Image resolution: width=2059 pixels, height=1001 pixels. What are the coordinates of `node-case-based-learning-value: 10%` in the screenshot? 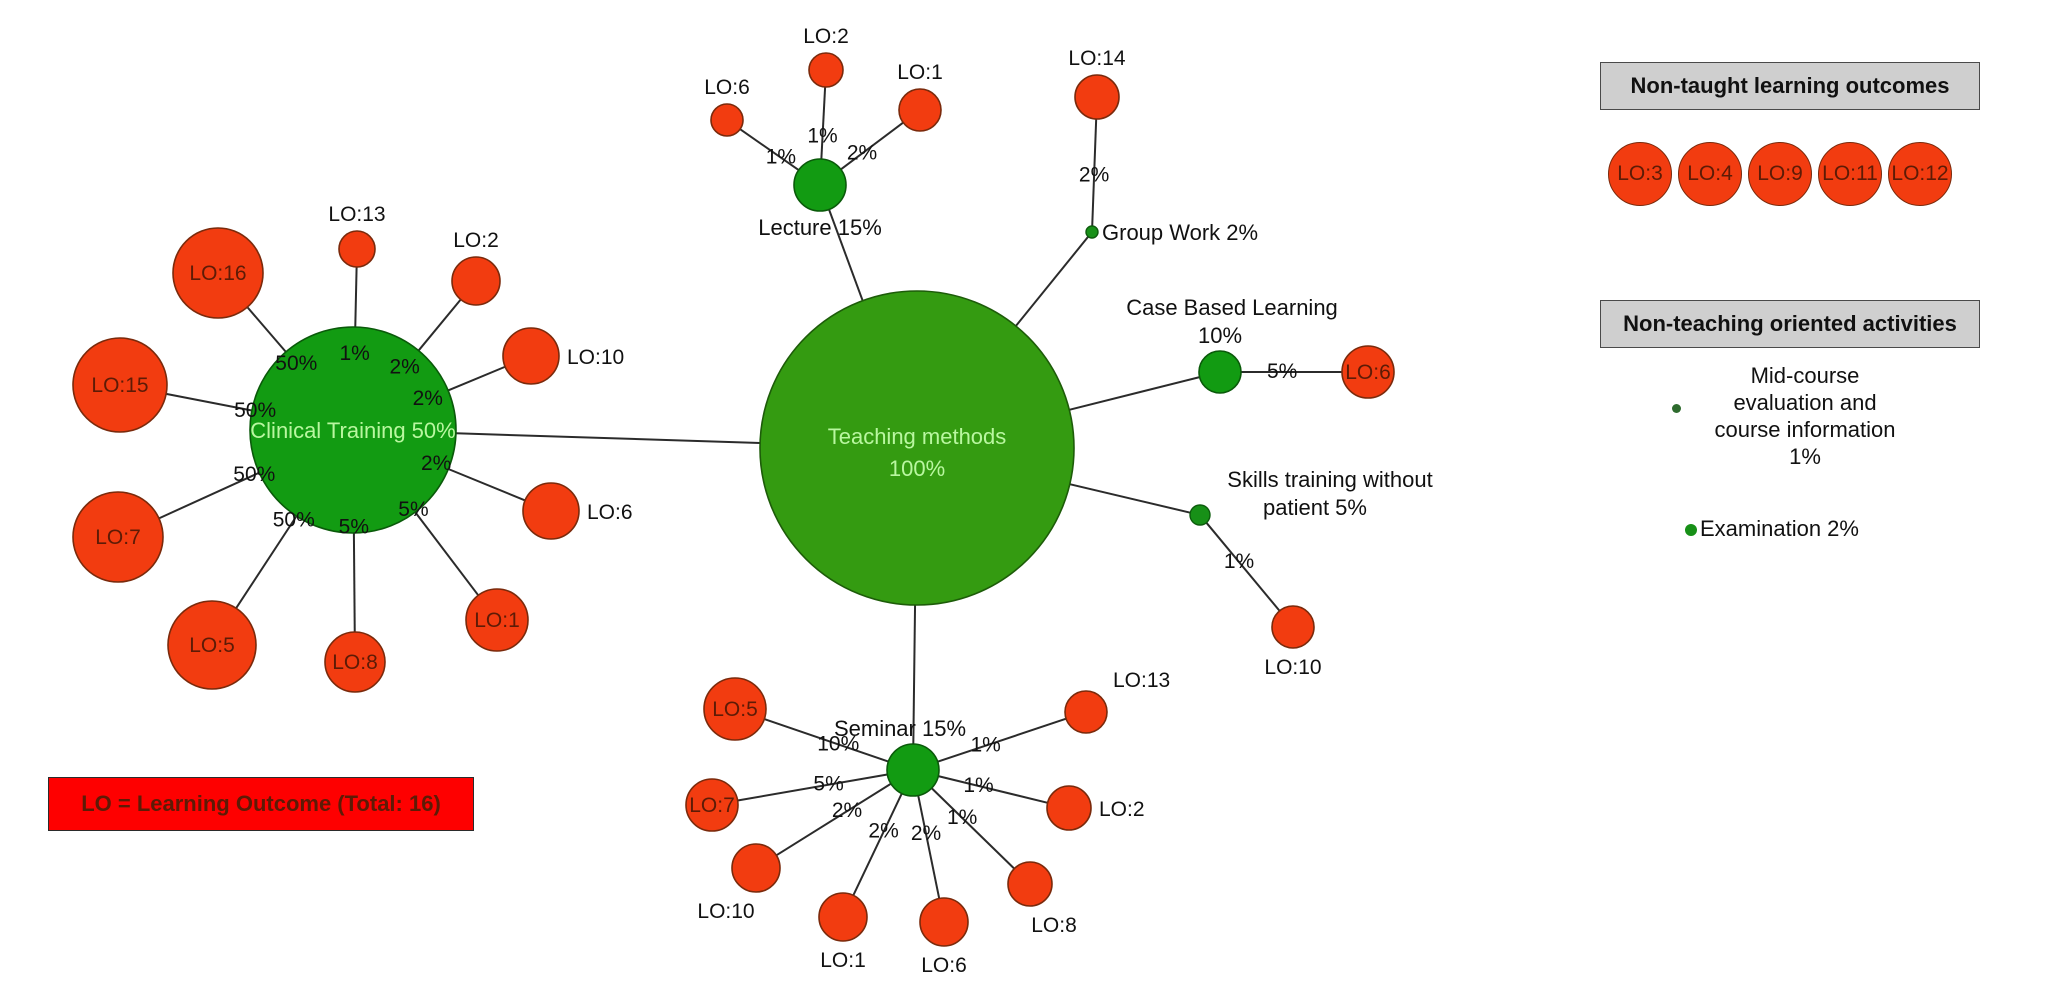 It's located at (1220, 335).